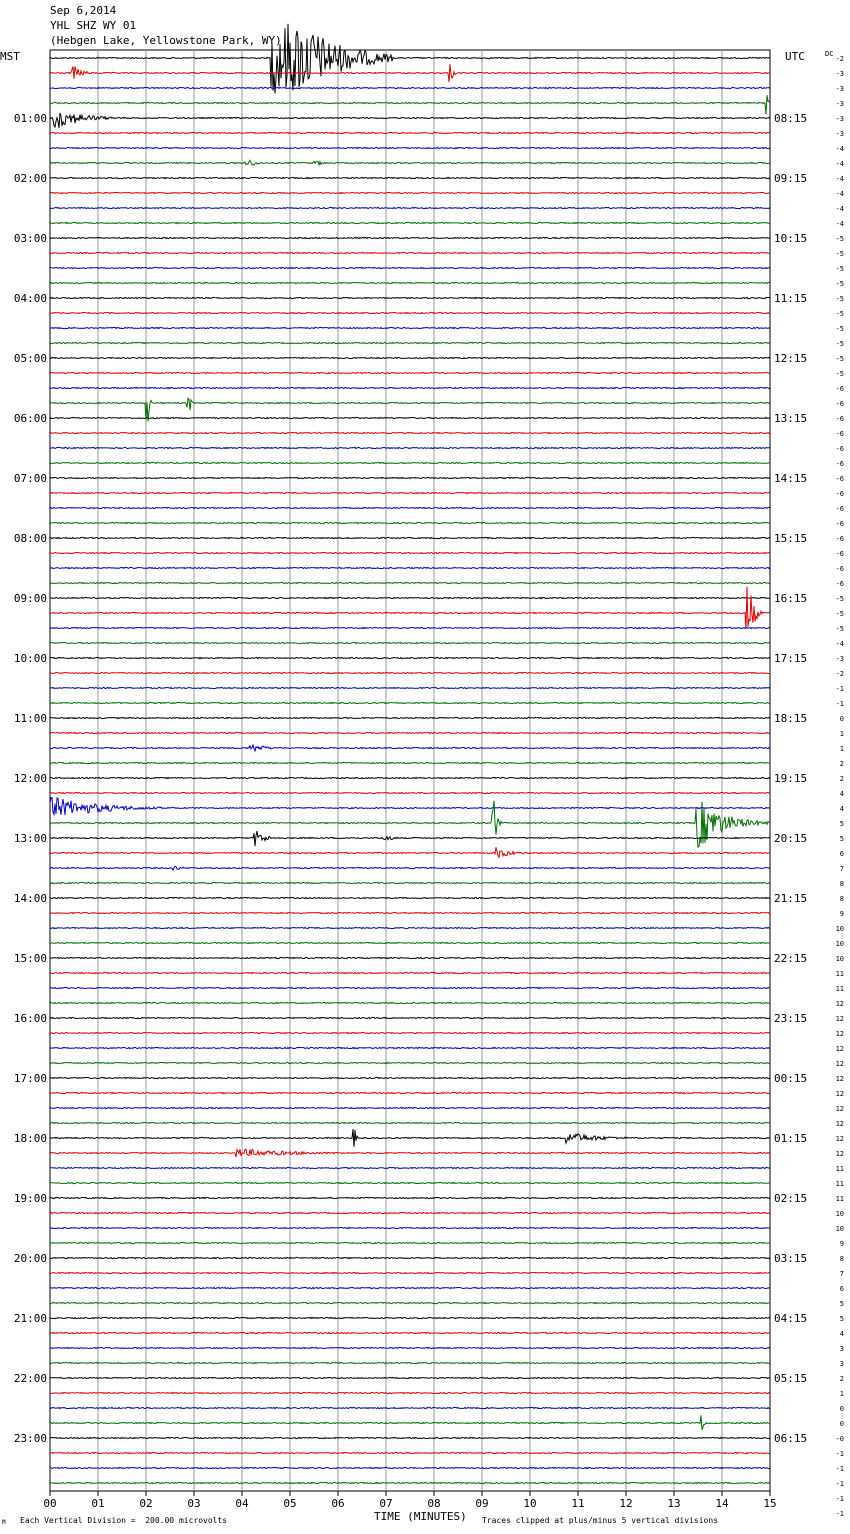 The height and width of the screenshot is (1534, 850). I want to click on mst-hour-label: 01:00, so click(30, 118).